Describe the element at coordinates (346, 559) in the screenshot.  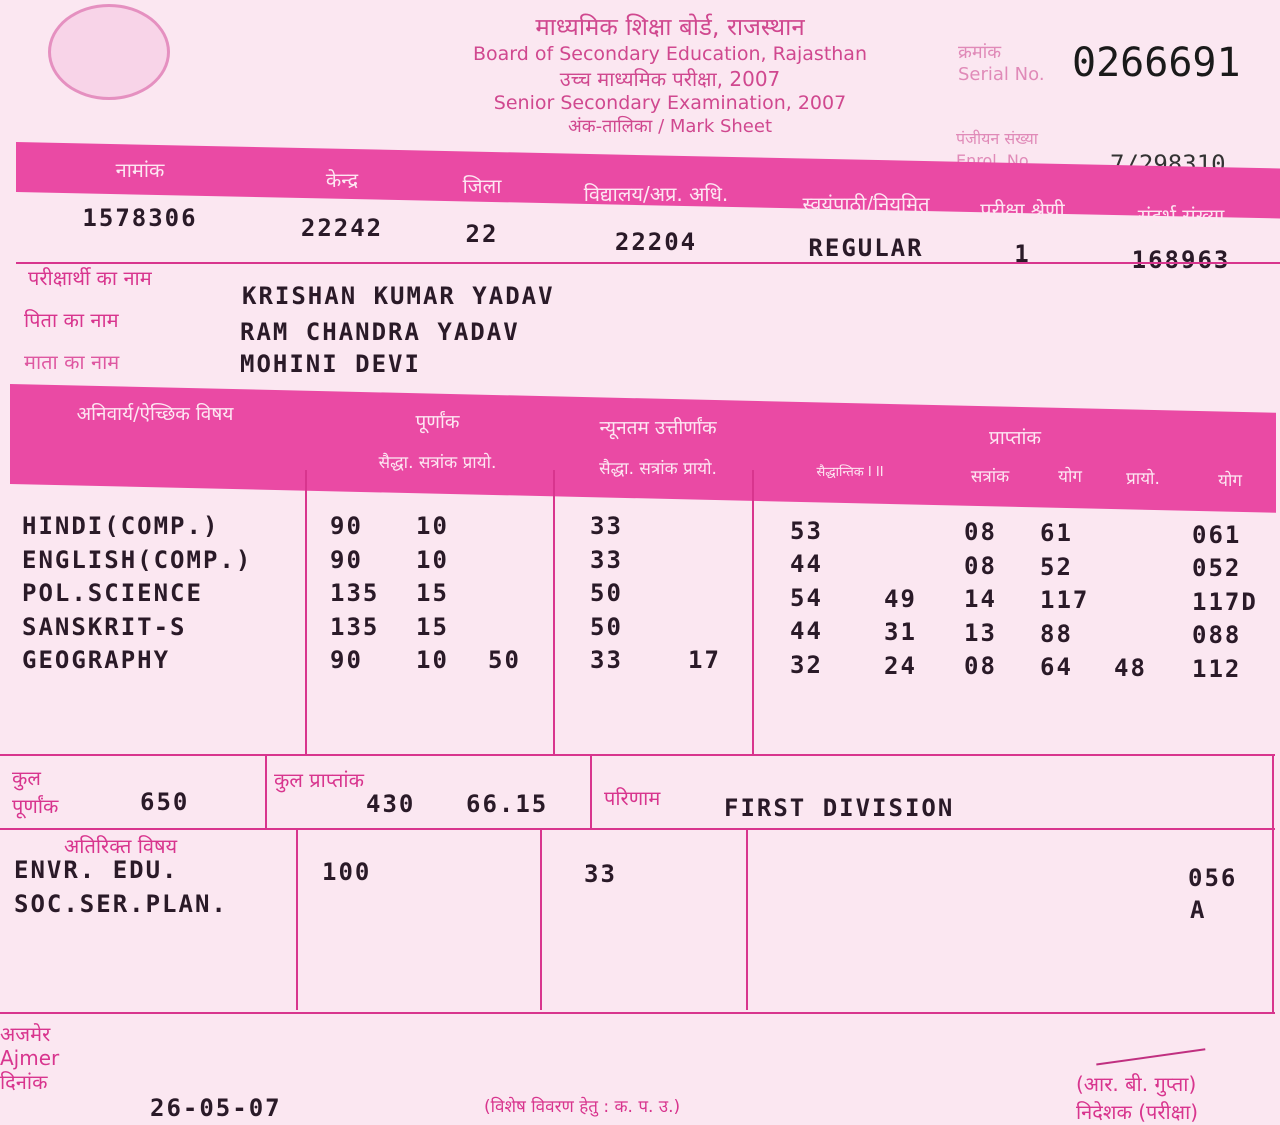
I see `full-theory-cell: 90` at that location.